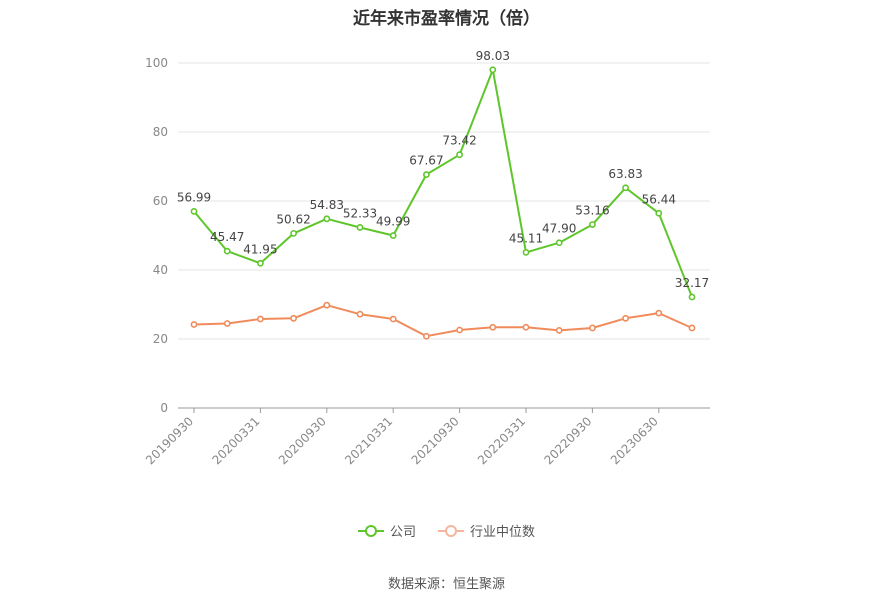 The height and width of the screenshot is (603, 893). I want to click on legend-item-company: 公司, so click(386, 530).